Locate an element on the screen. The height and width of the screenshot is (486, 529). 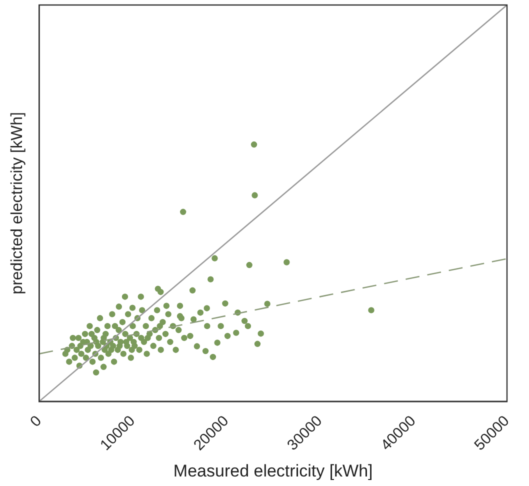
x-axis-title: Measured electricity [kWh] is located at coordinates (273, 470).